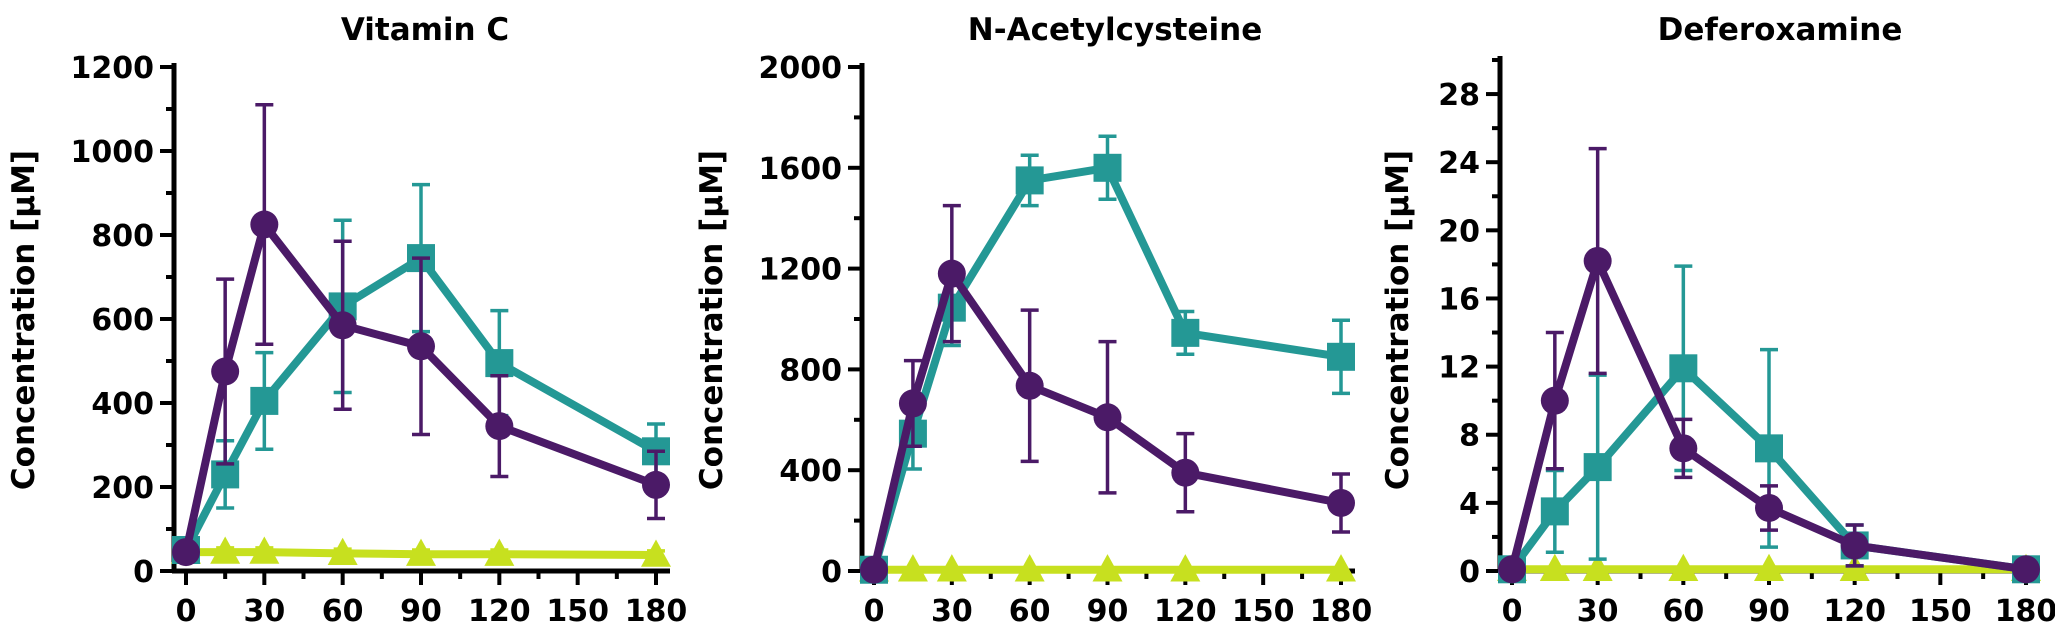 The image size is (2055, 639). Describe the element at coordinates (122, 488) in the screenshot. I see `y-tick-label: 200` at that location.